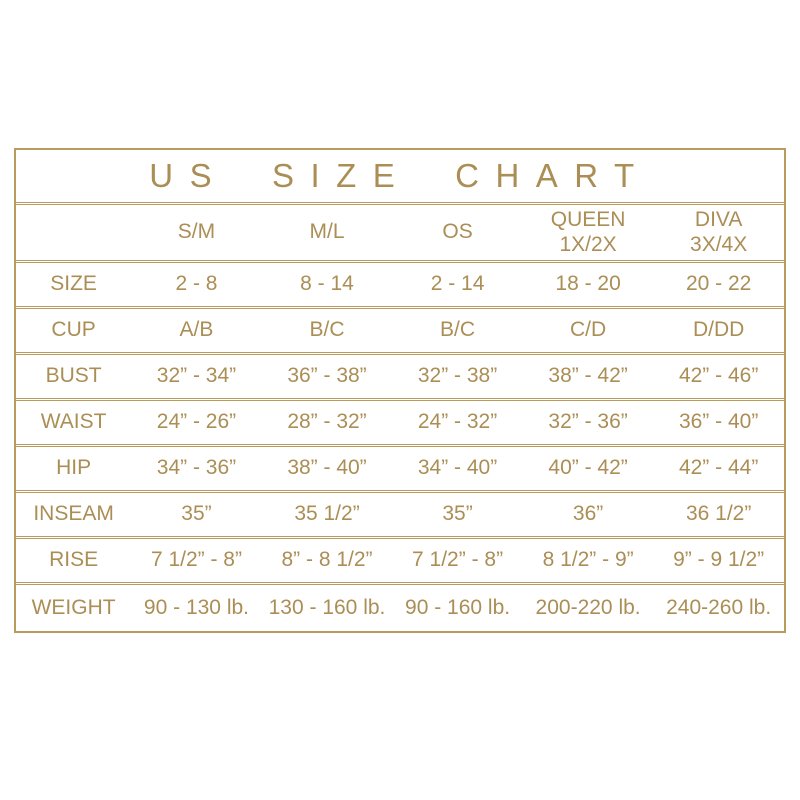 The width and height of the screenshot is (800, 800). What do you see at coordinates (196, 422) in the screenshot?
I see `table-cell: 24” - 26”` at bounding box center [196, 422].